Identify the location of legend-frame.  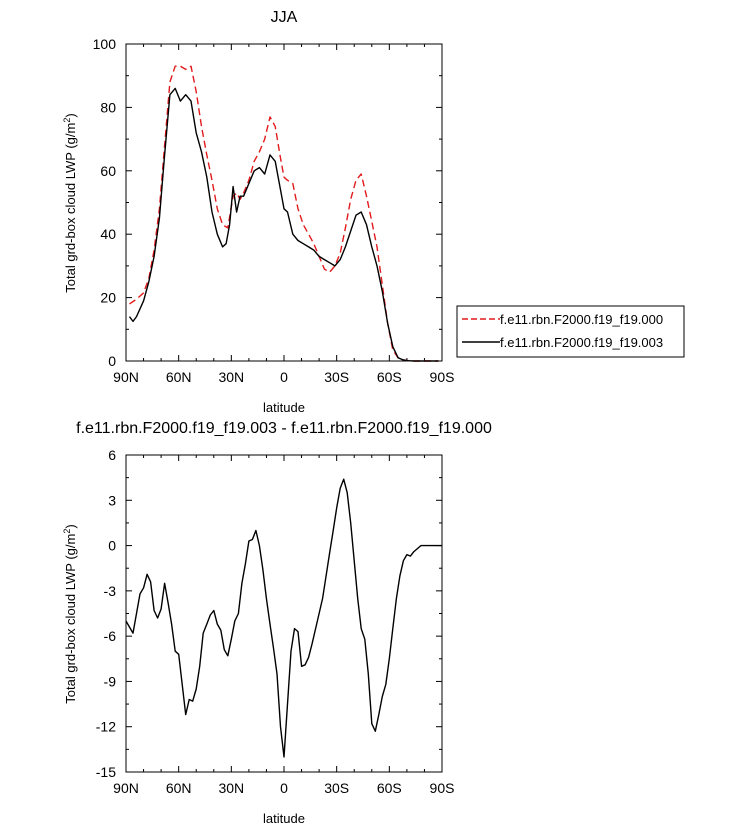
(570, 331).